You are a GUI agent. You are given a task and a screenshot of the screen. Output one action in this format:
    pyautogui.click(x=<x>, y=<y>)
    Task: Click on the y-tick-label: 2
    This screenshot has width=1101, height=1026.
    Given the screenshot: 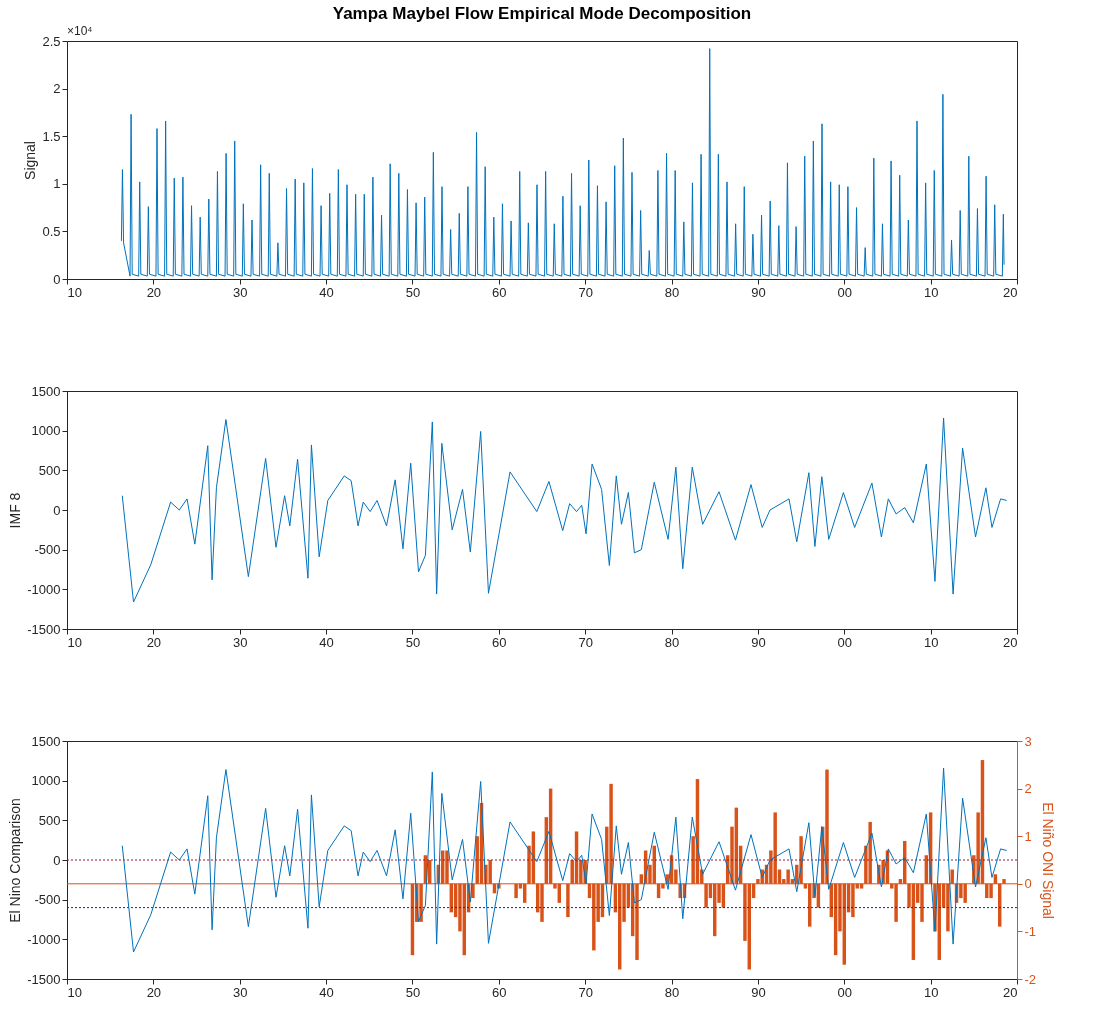 What is the action you would take?
    pyautogui.click(x=57, y=89)
    